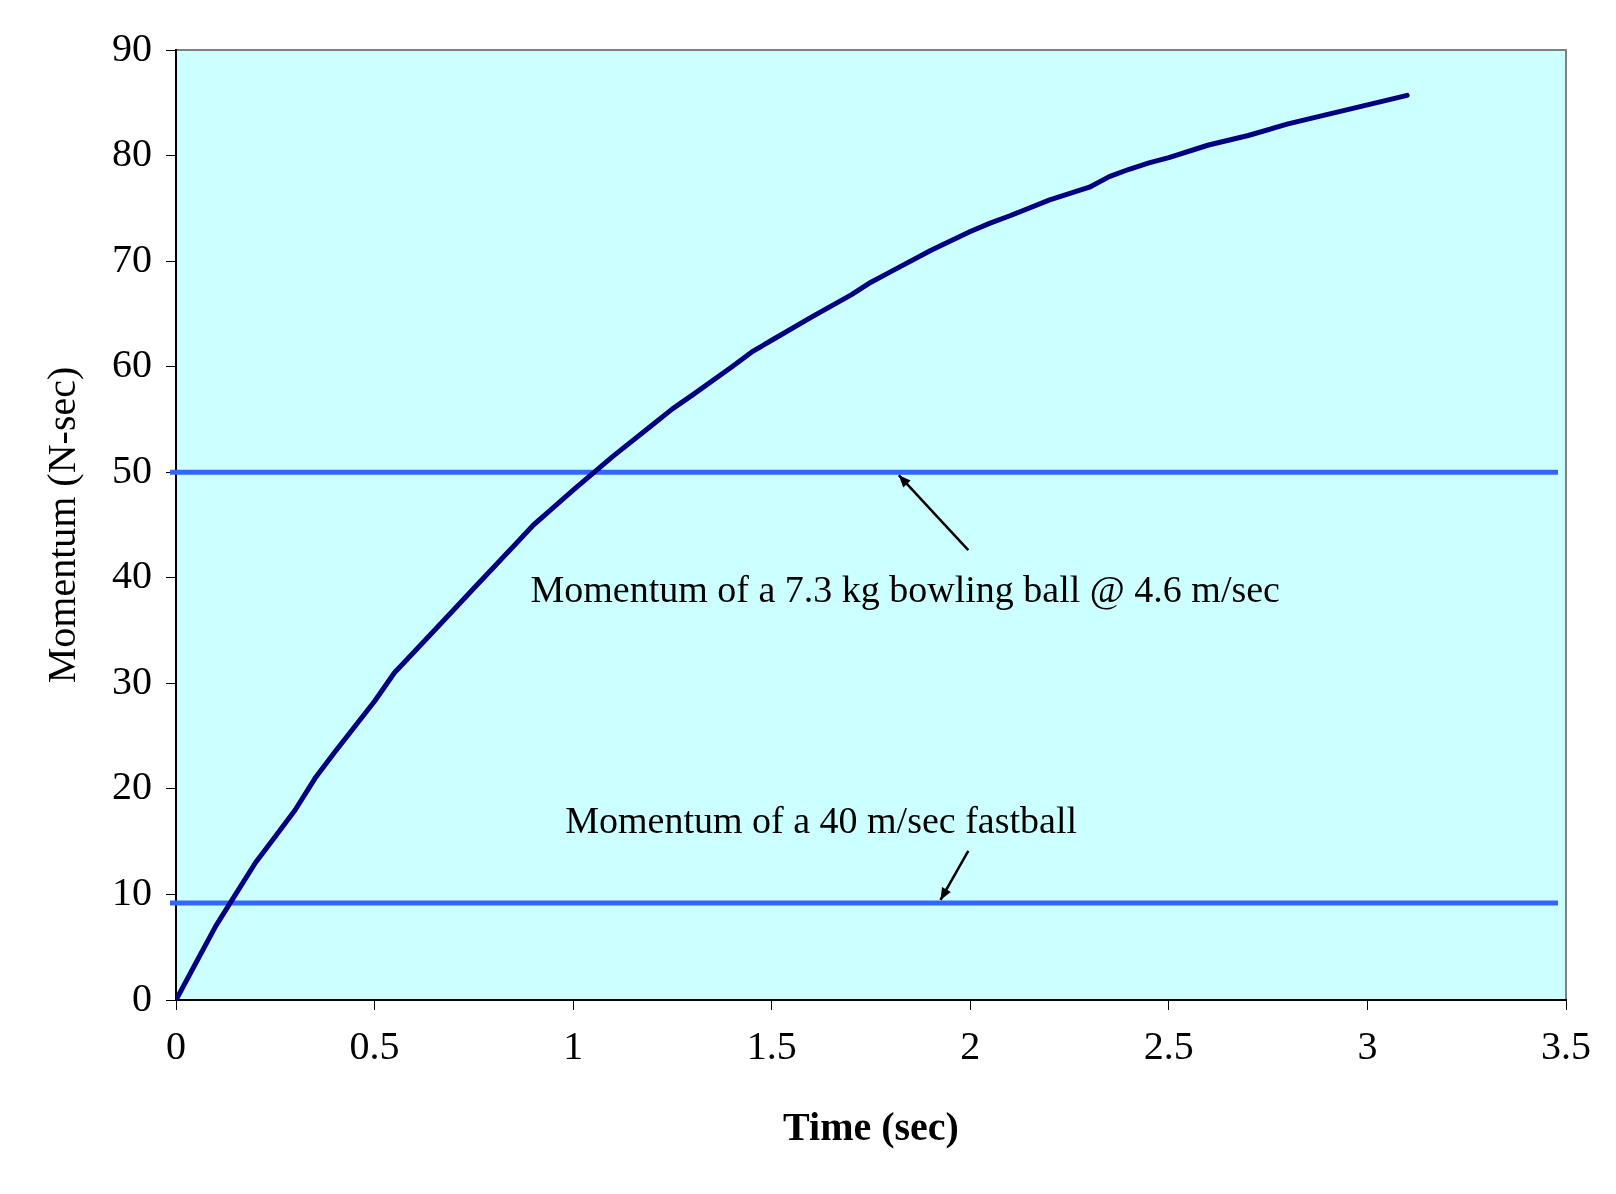 This screenshot has width=1616, height=1194. I want to click on x-tick-label: 3.5, so click(1566, 1045).